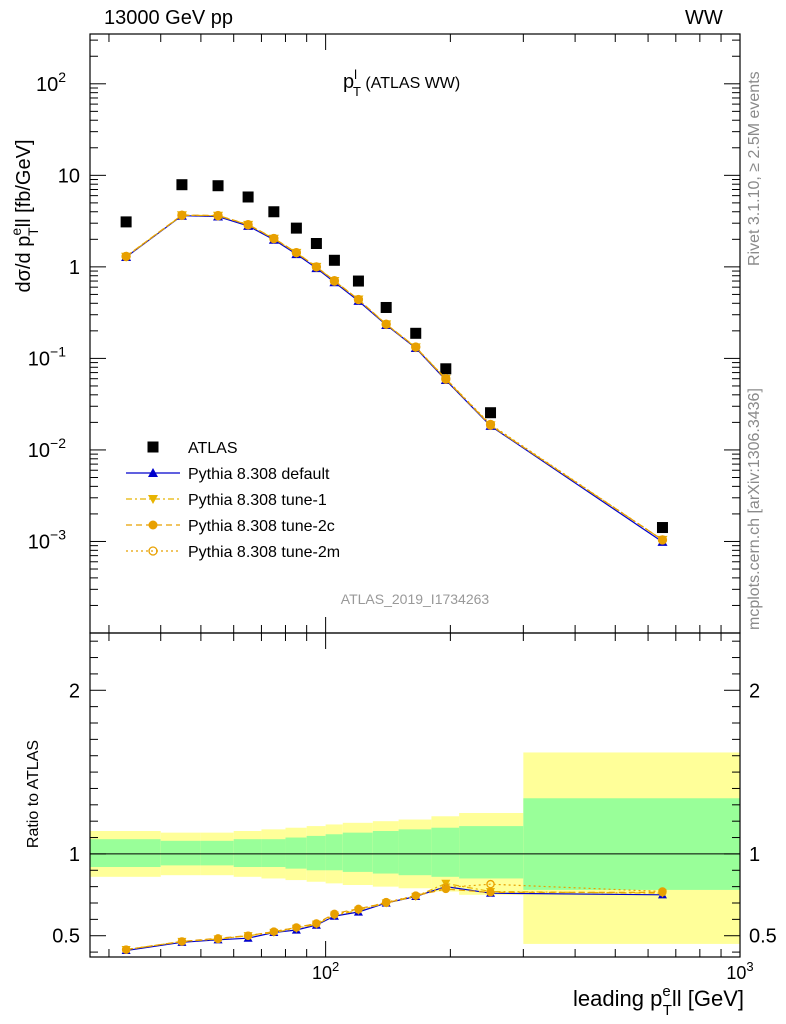  What do you see at coordinates (415, 599) in the screenshot?
I see `analysis-watermark: ATLAS_2019_I1734263` at bounding box center [415, 599].